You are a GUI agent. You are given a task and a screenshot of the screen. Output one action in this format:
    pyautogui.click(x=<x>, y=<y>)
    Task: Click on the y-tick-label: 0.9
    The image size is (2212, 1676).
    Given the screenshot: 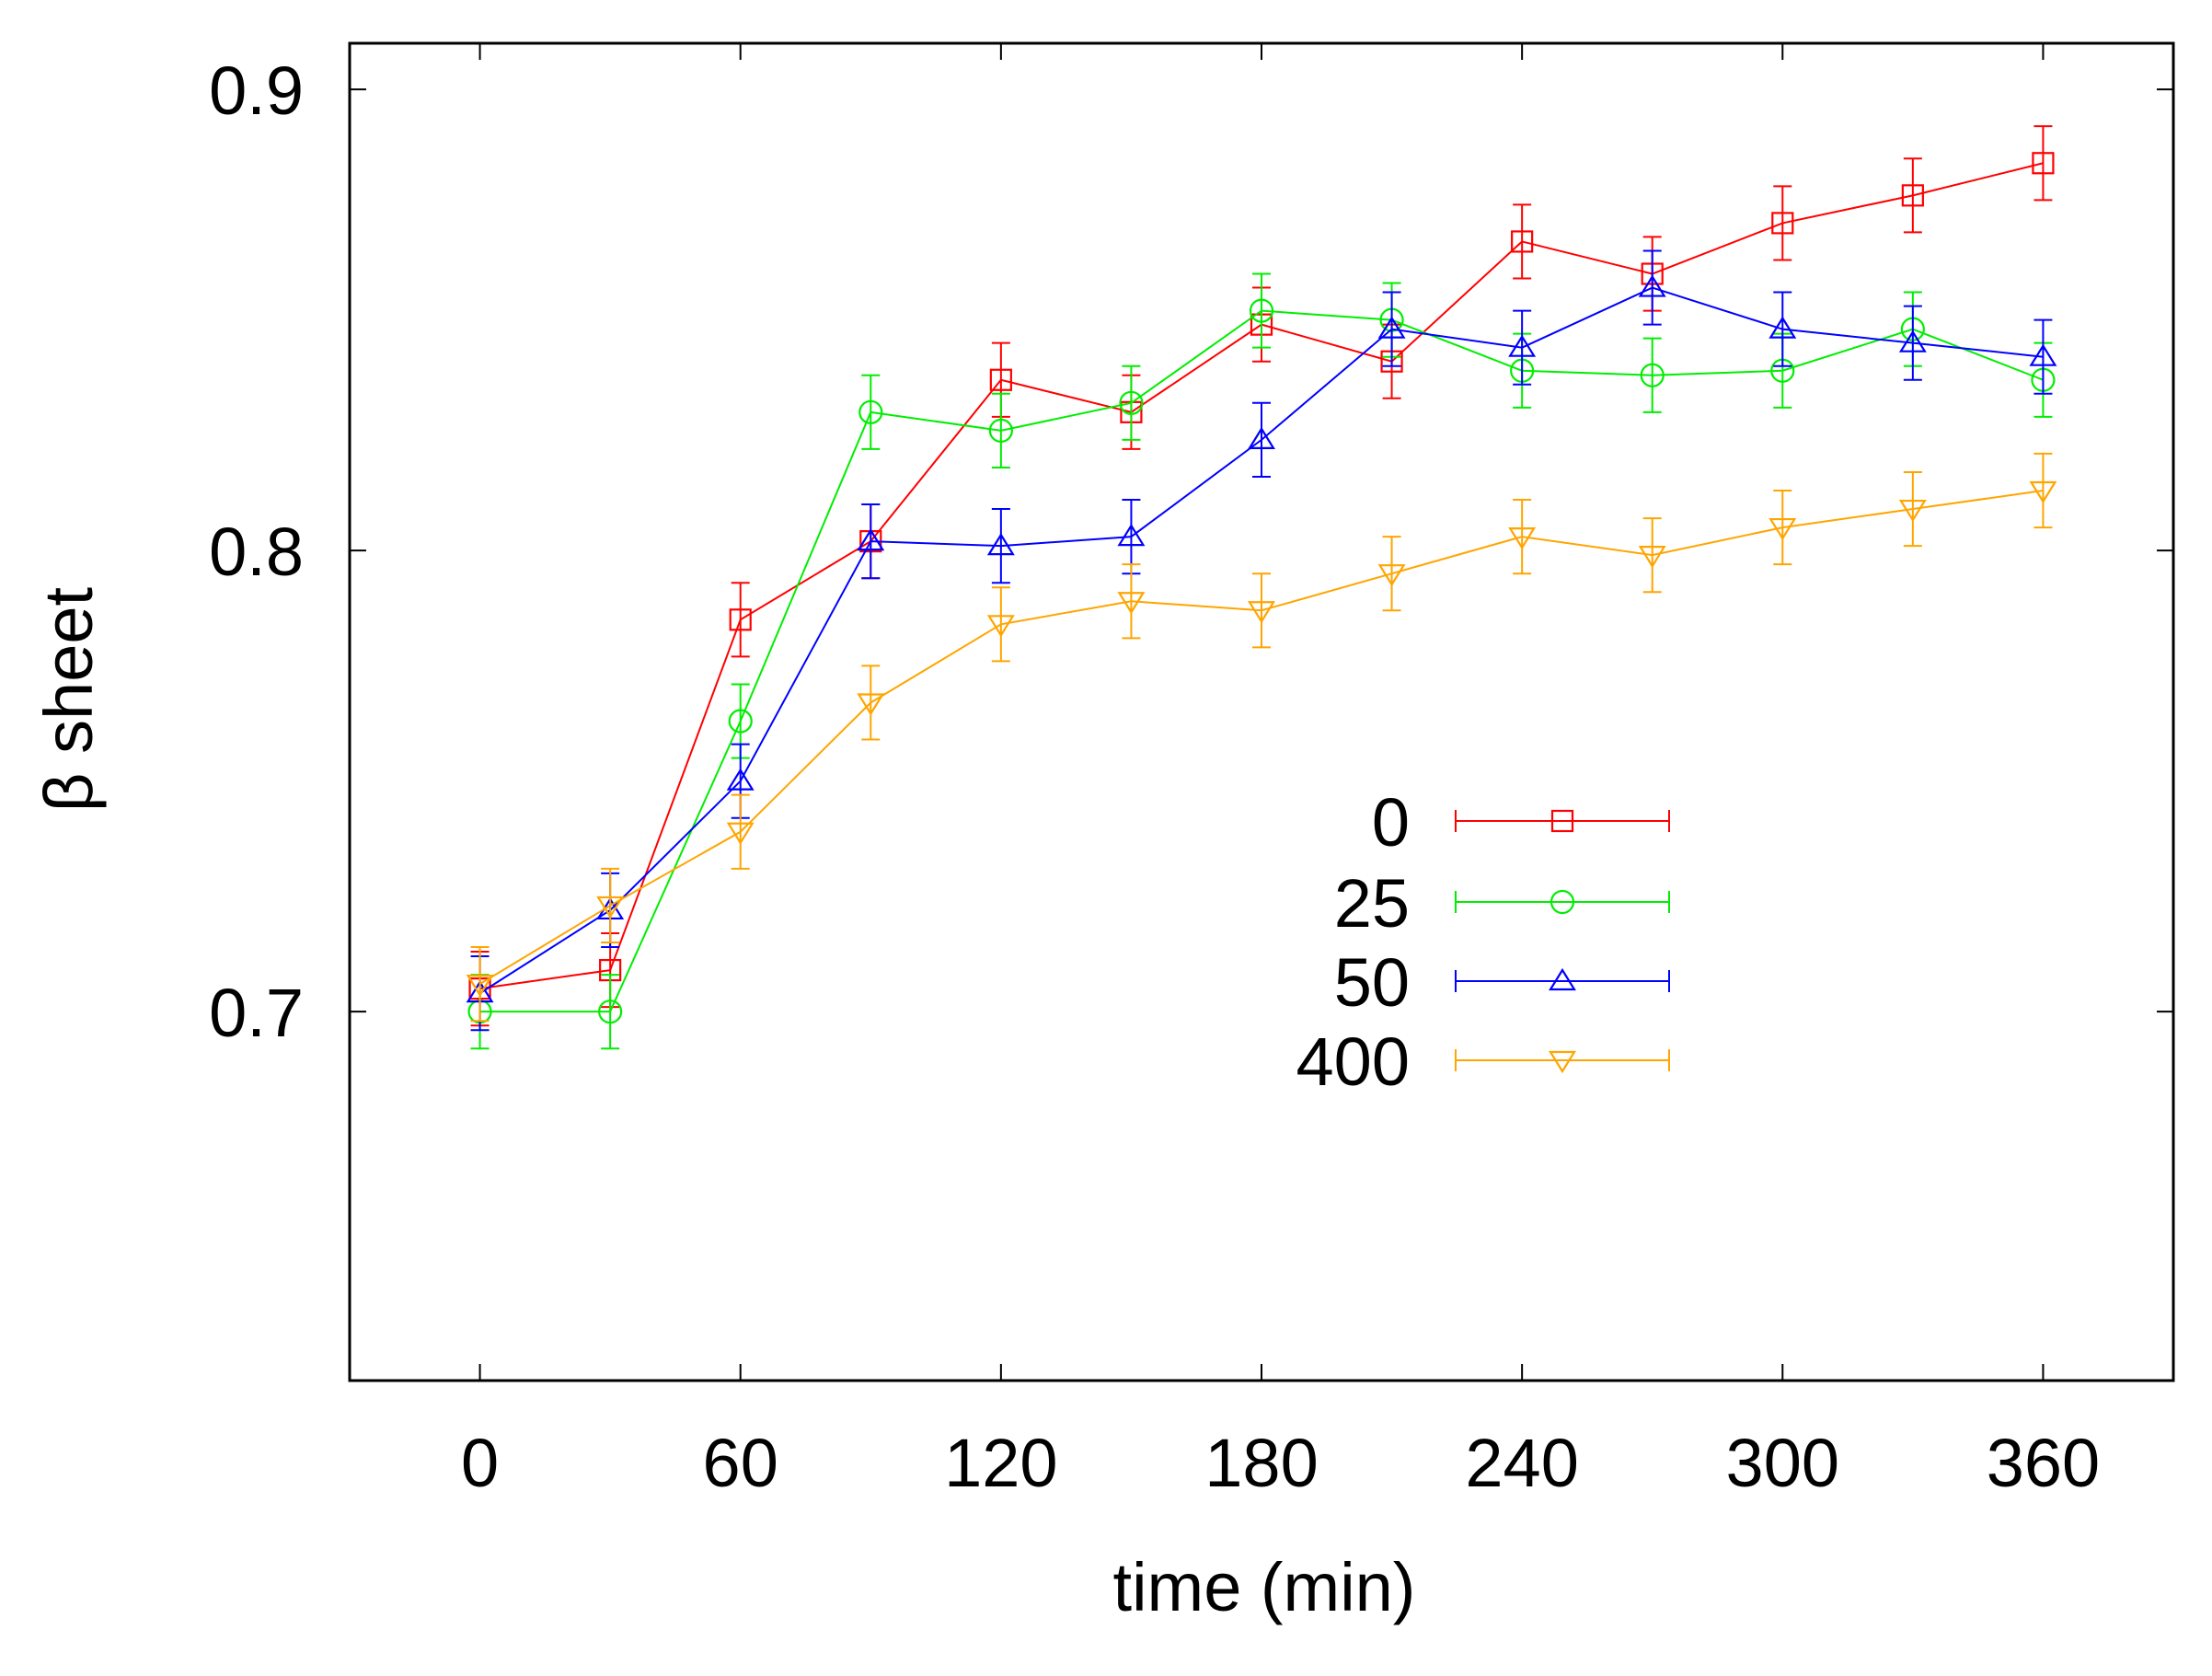 What is the action you would take?
    pyautogui.click(x=256, y=90)
    